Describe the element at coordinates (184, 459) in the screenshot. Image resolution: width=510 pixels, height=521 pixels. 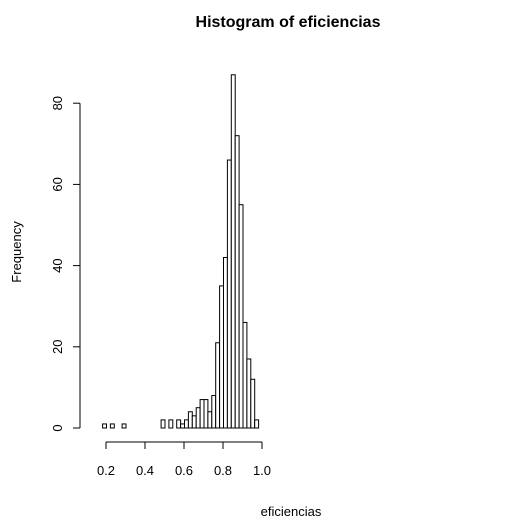
I see `x-axis: 0.2 0.4 0.6 0.8 1.0` at that location.